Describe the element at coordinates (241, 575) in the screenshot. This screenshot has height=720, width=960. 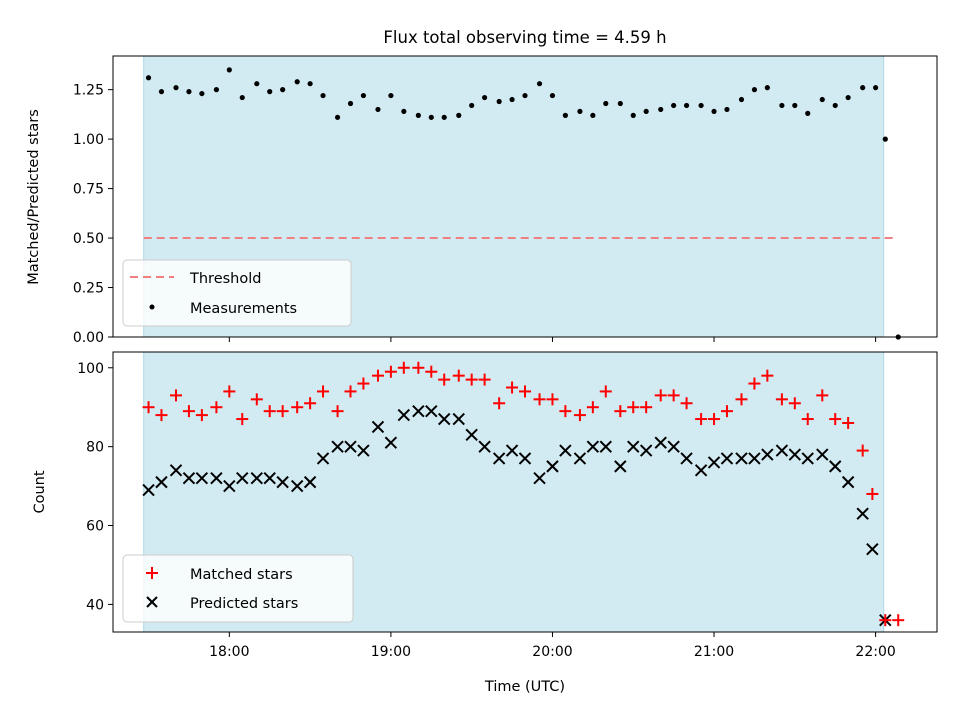
I see `legend-matched-label: Matched stars` at that location.